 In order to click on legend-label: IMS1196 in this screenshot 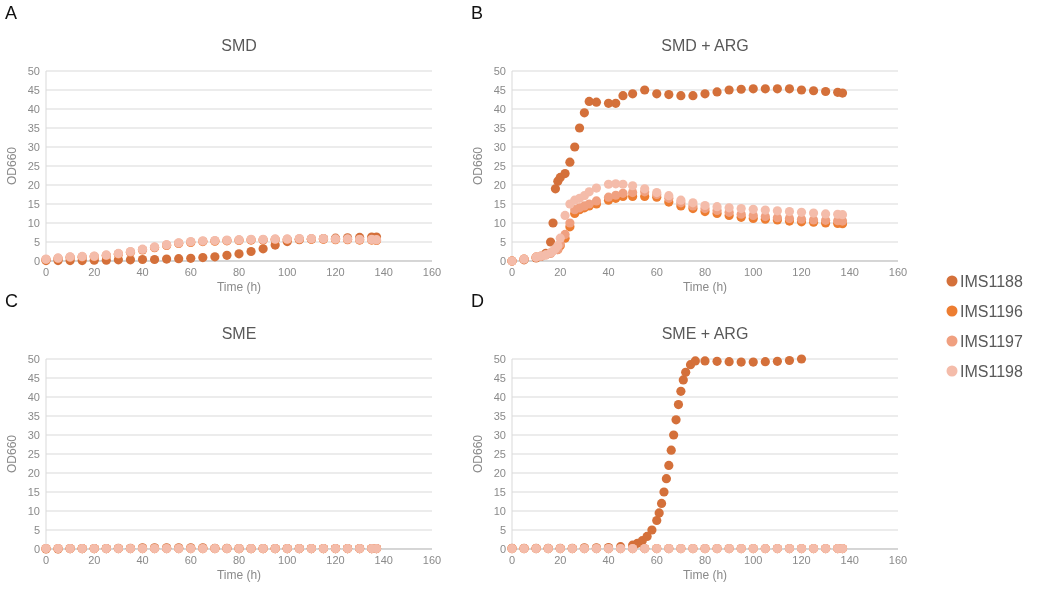, I will do `click(991, 311)`.